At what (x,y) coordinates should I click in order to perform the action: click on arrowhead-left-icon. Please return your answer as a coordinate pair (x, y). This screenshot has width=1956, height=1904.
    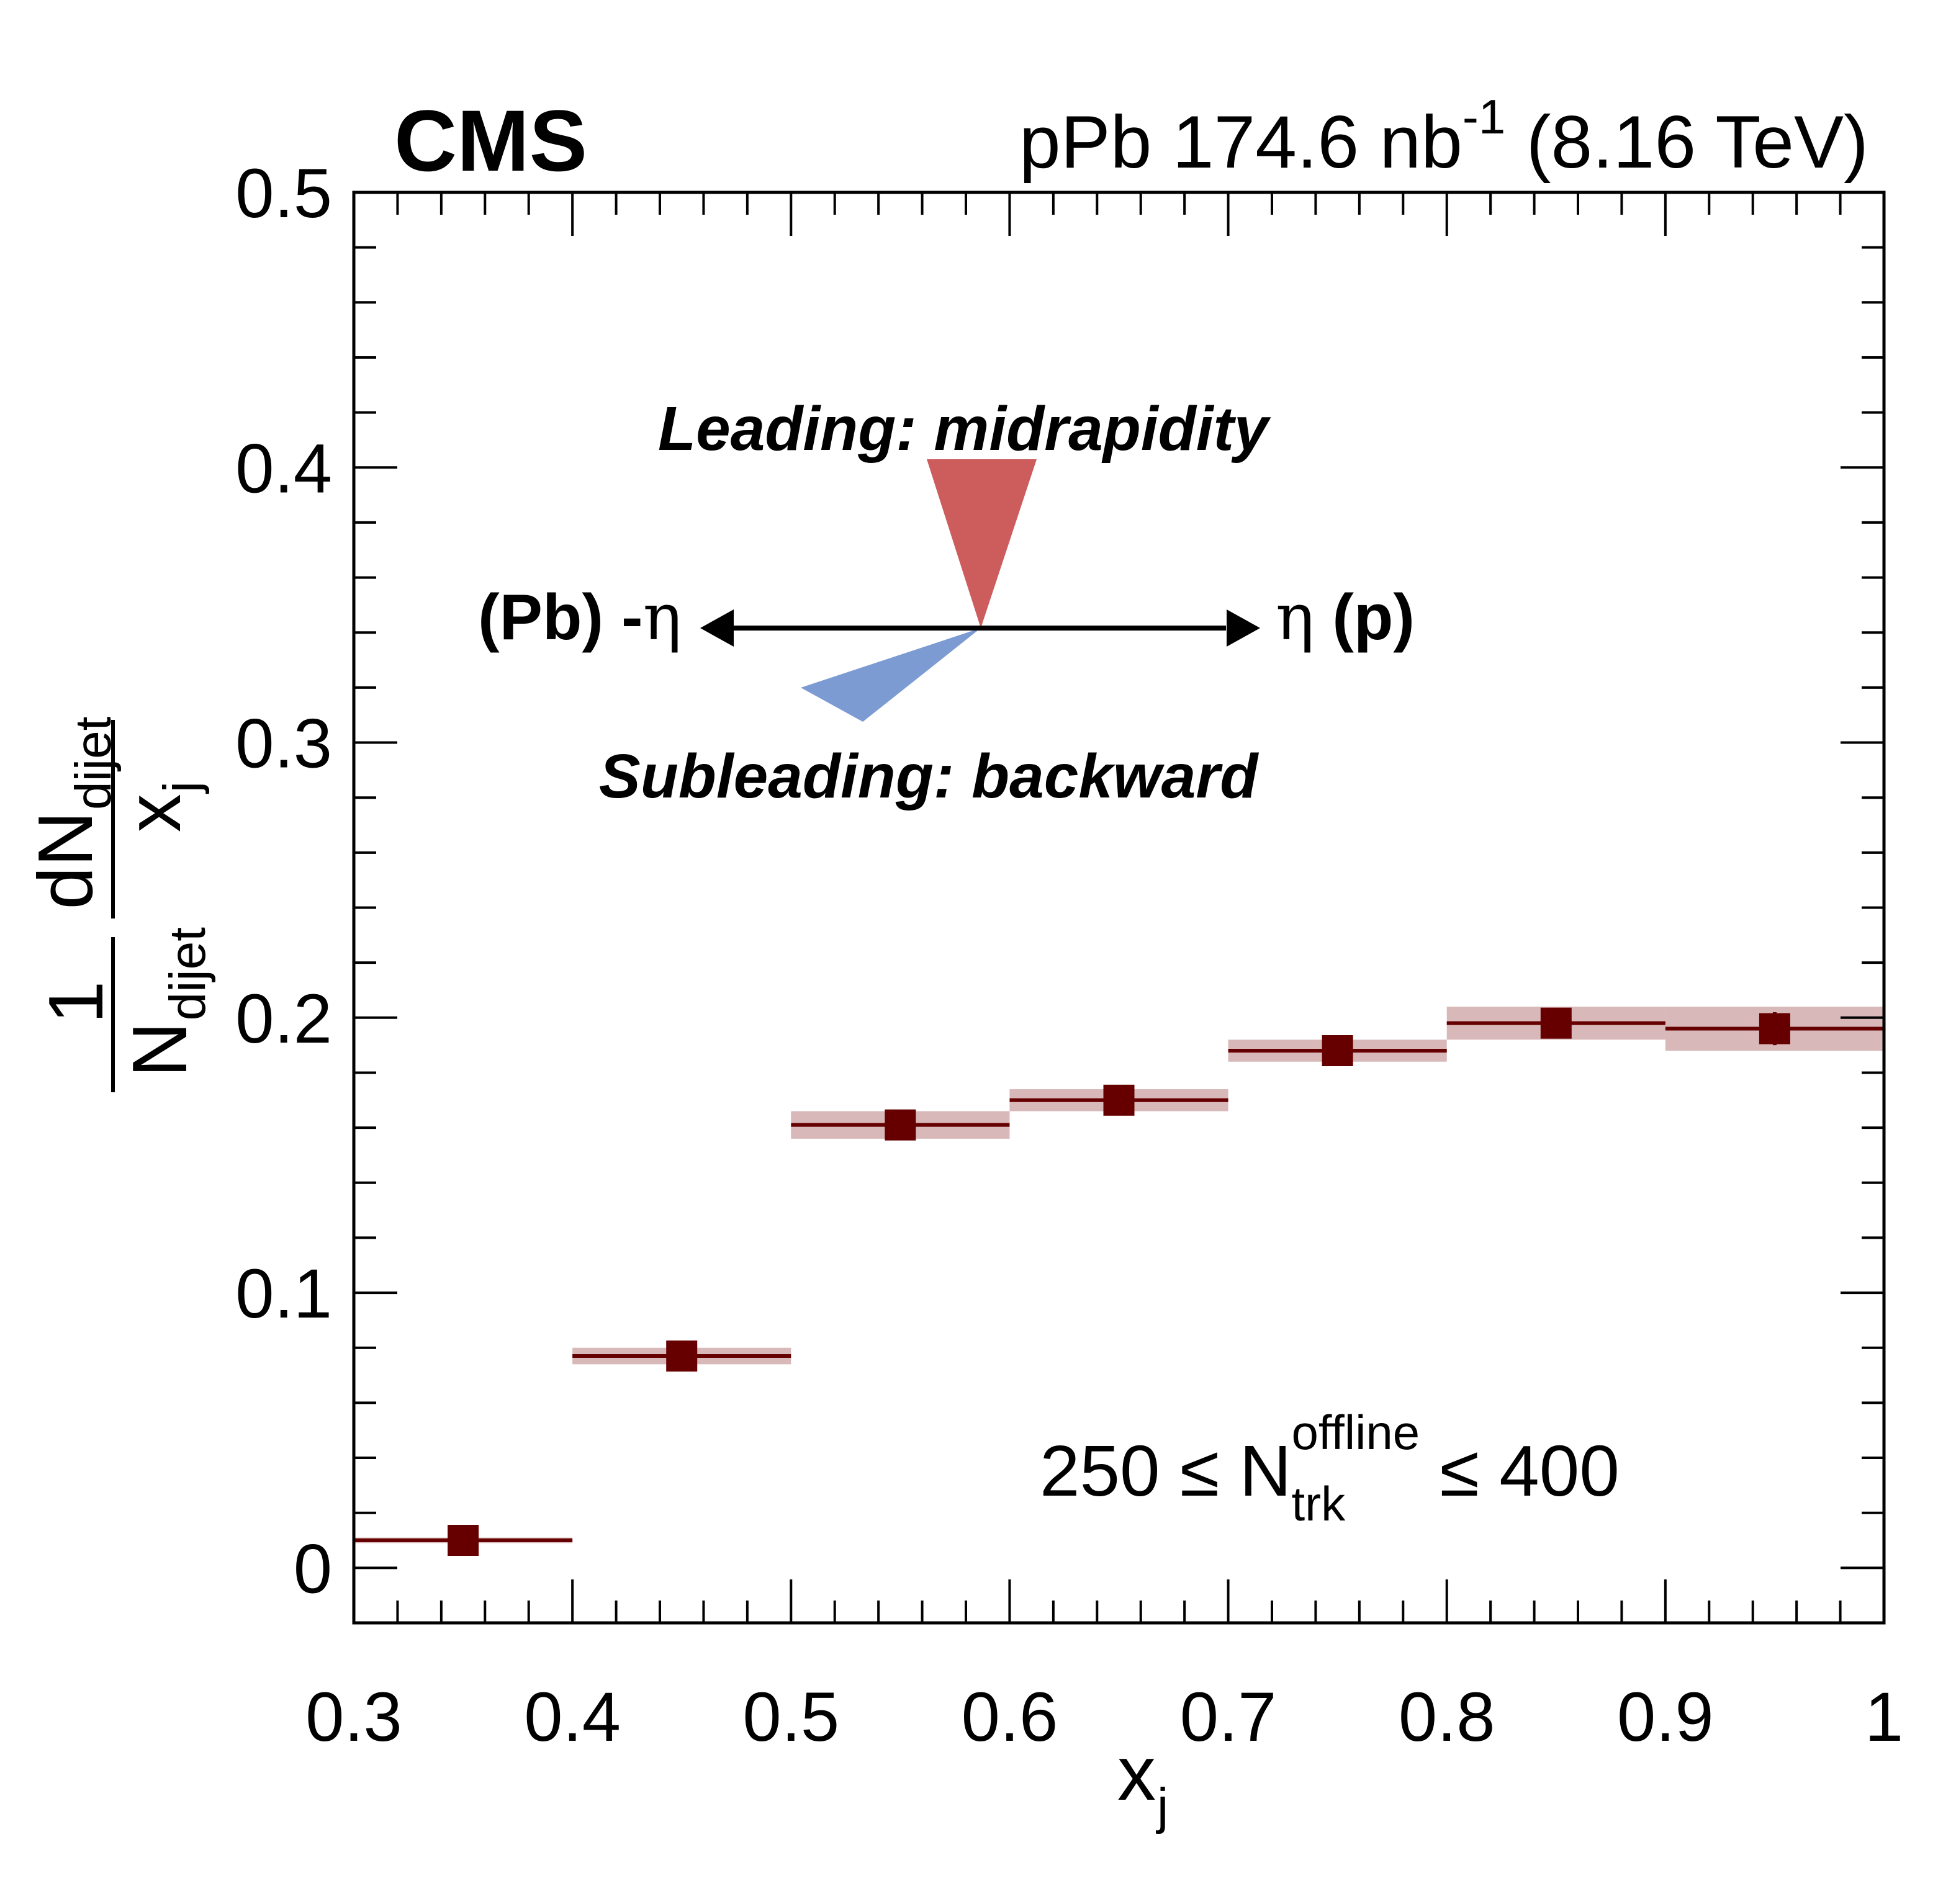
    Looking at the image, I should click on (717, 628).